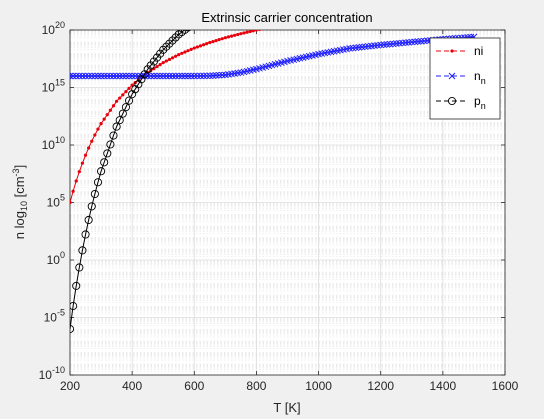 Image resolution: width=544 pixels, height=419 pixels. Describe the element at coordinates (53, 143) in the screenshot. I see `y-tick-label: 10¹⁰` at that location.